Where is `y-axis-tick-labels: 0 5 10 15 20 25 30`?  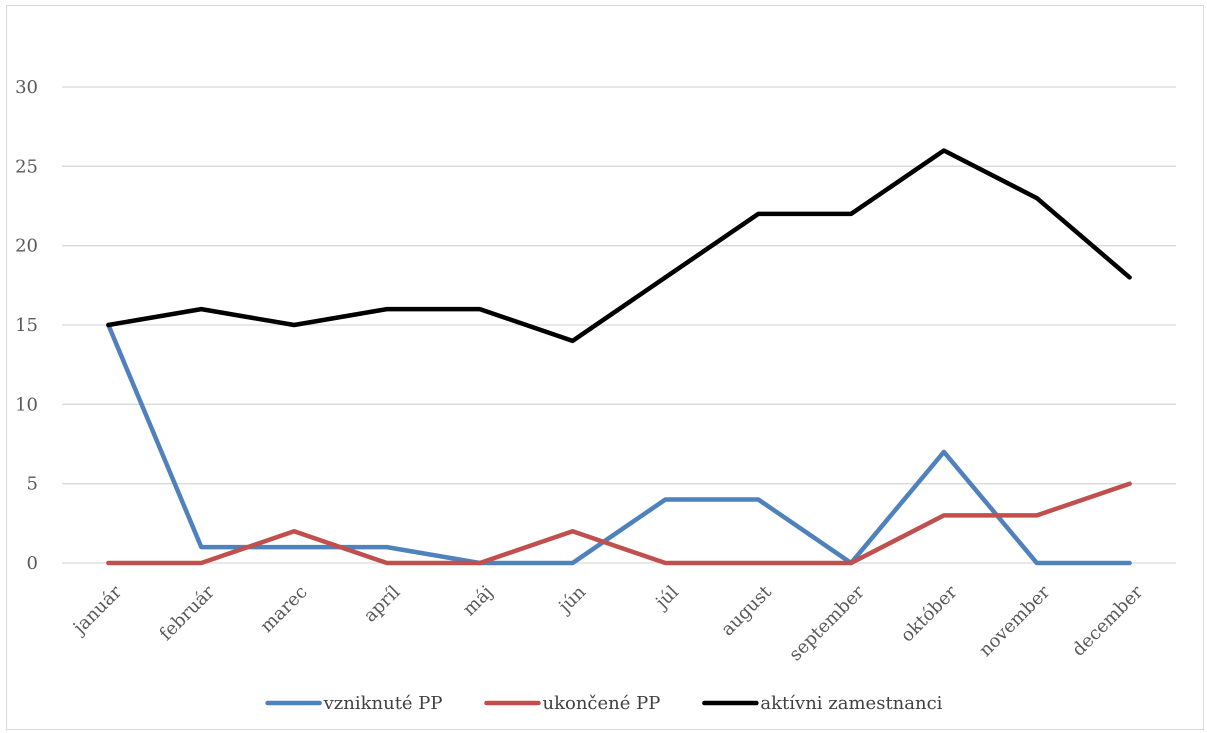
y-axis-tick-labels: 0 5 10 15 20 25 30 is located at coordinates (26, 325).